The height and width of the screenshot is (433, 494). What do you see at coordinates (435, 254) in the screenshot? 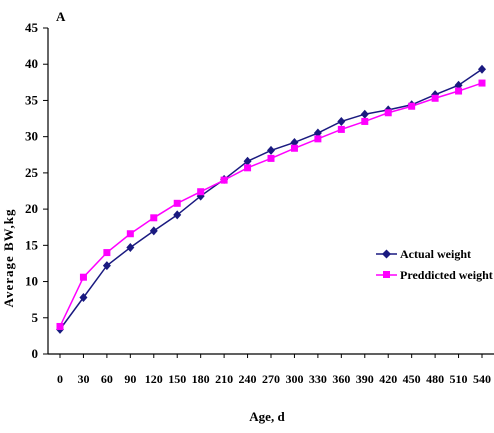
I see `legend-label-actual: Actual weight` at bounding box center [435, 254].